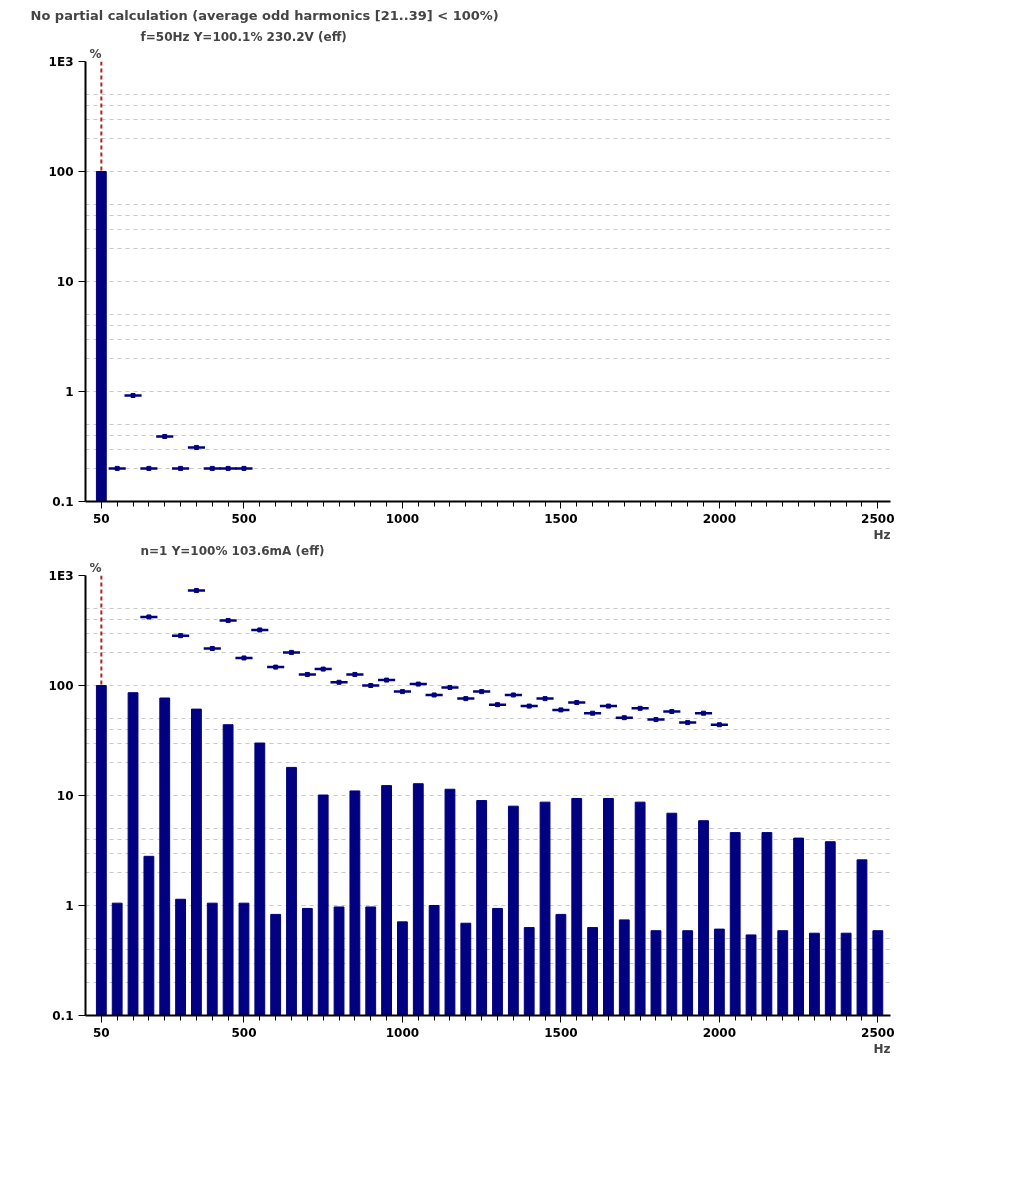 The height and width of the screenshot is (1185, 1033). Describe the element at coordinates (264, 15) in the screenshot. I see `chart-title: No partial calculation (average odd harmonics [21..39] < 100%)` at that location.